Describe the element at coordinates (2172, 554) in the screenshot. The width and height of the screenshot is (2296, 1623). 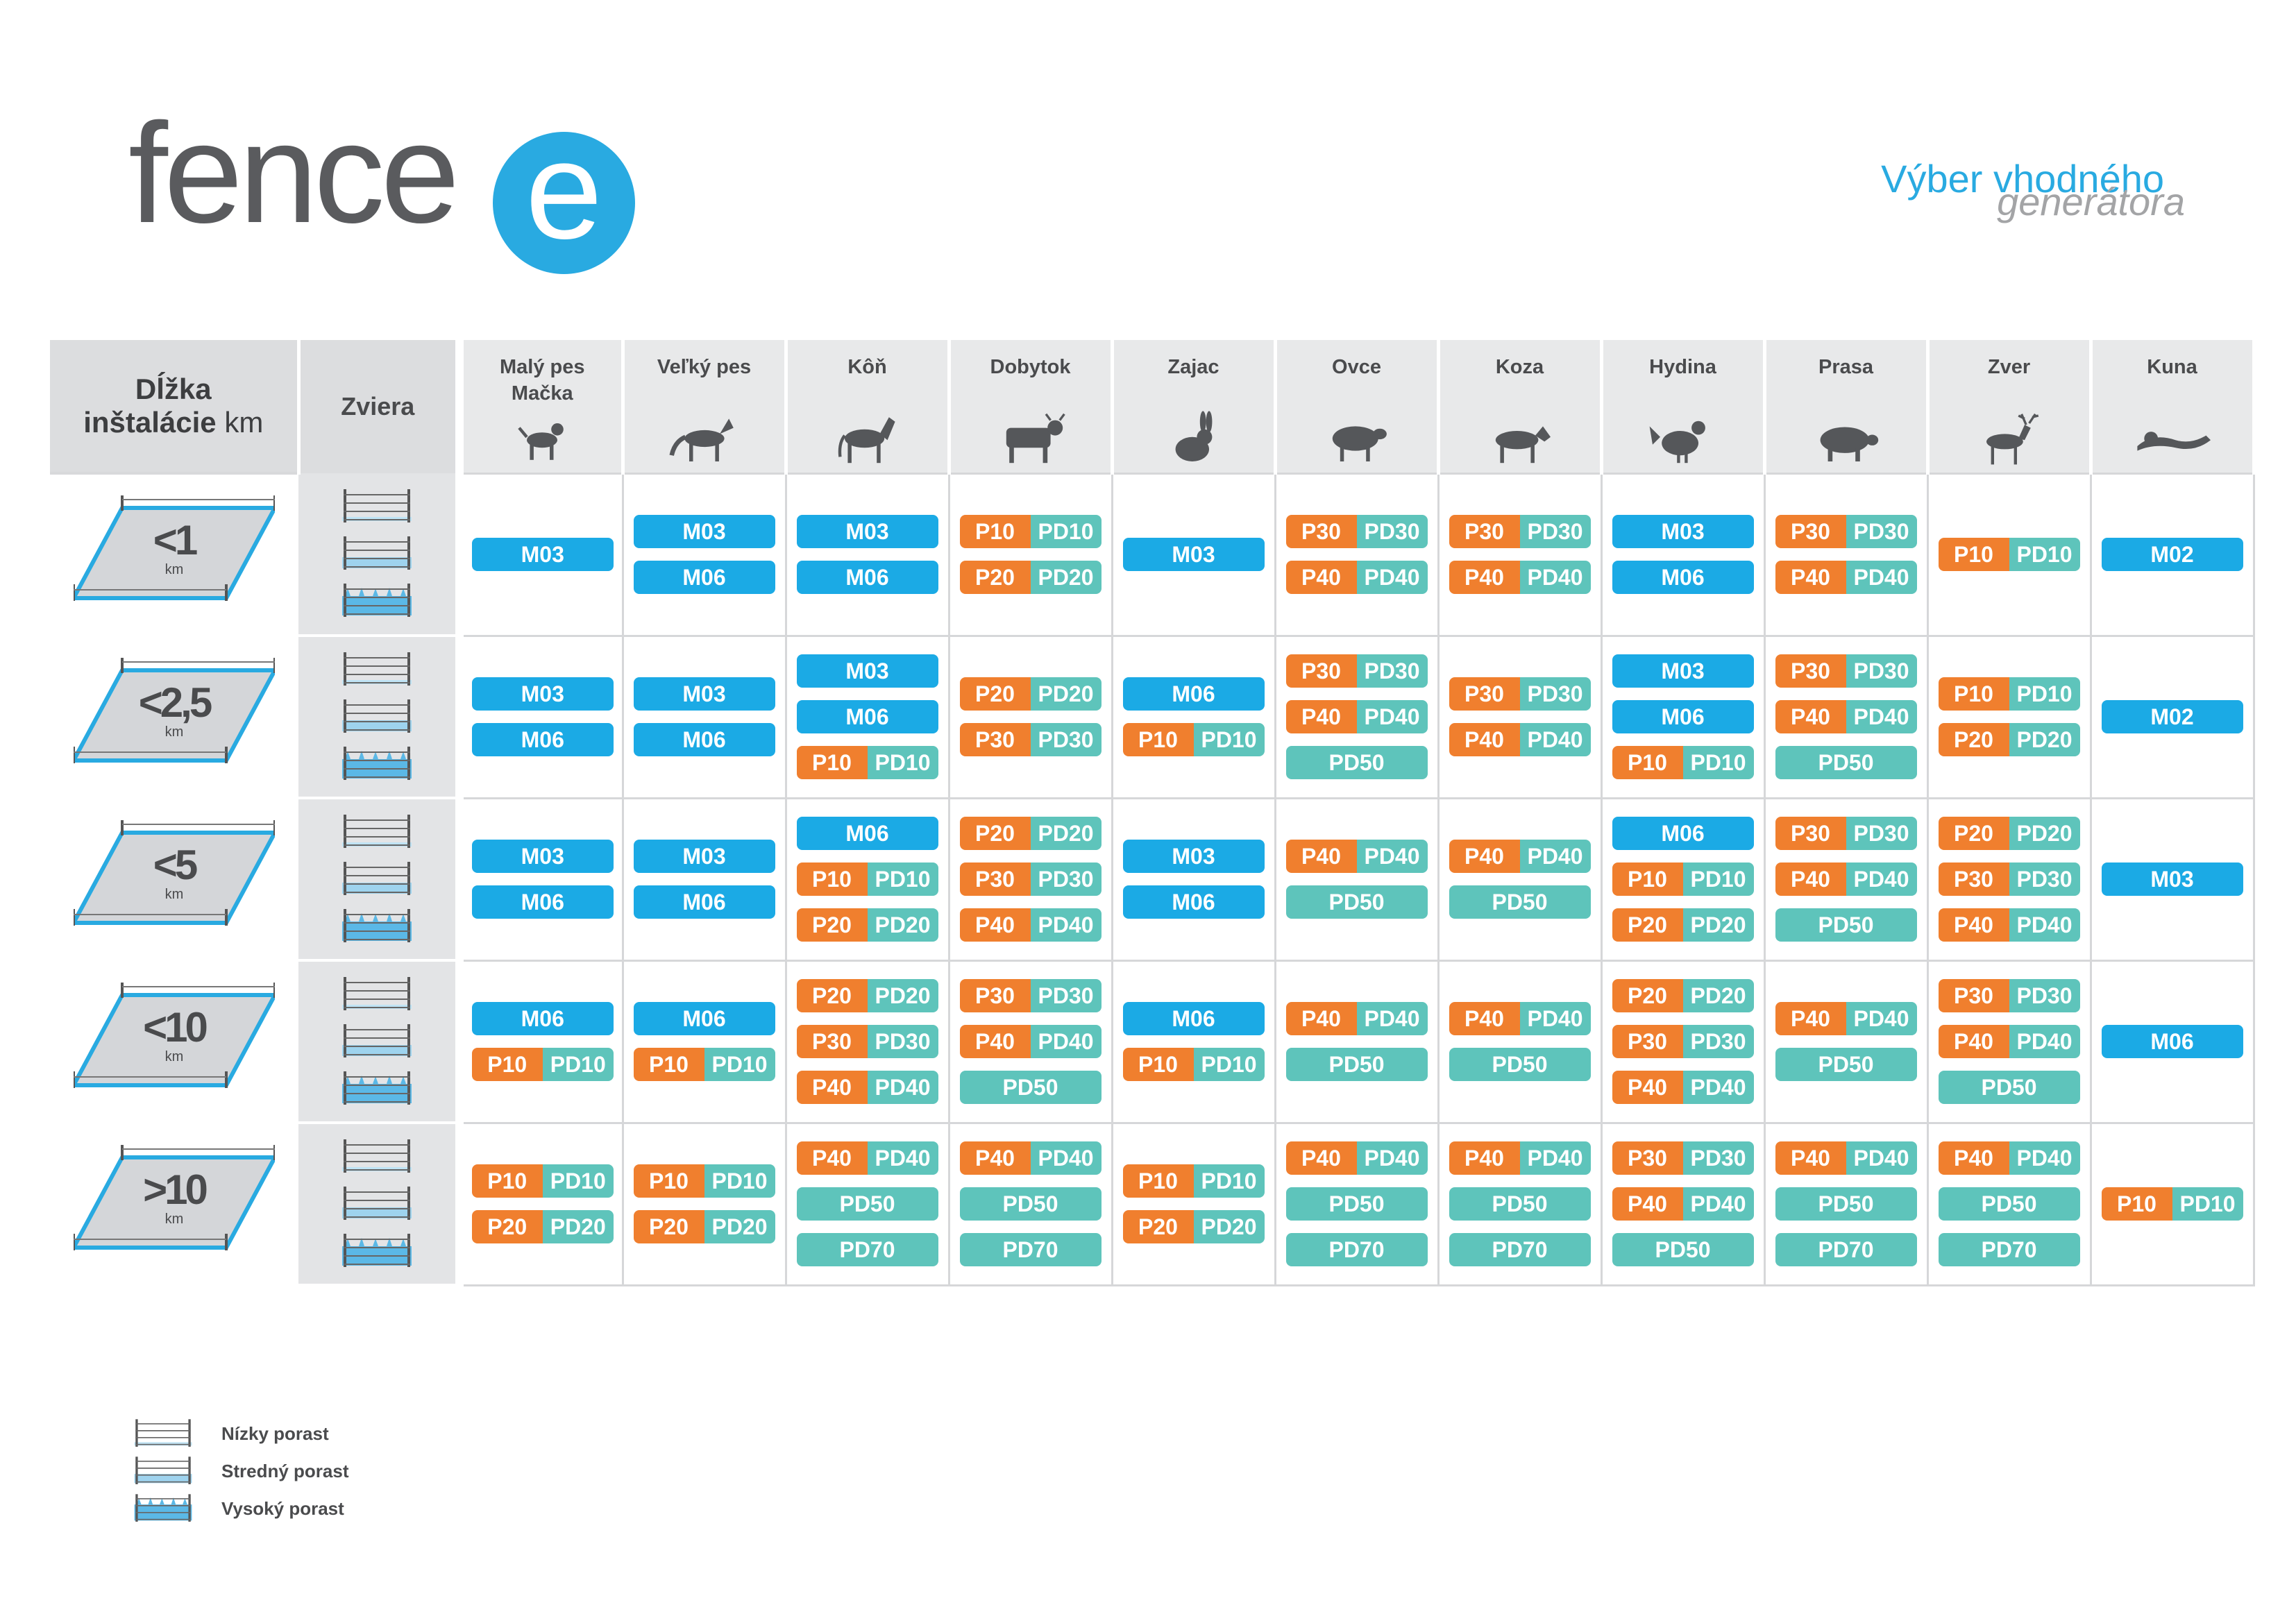
I see `generator-badge: M02` at that location.